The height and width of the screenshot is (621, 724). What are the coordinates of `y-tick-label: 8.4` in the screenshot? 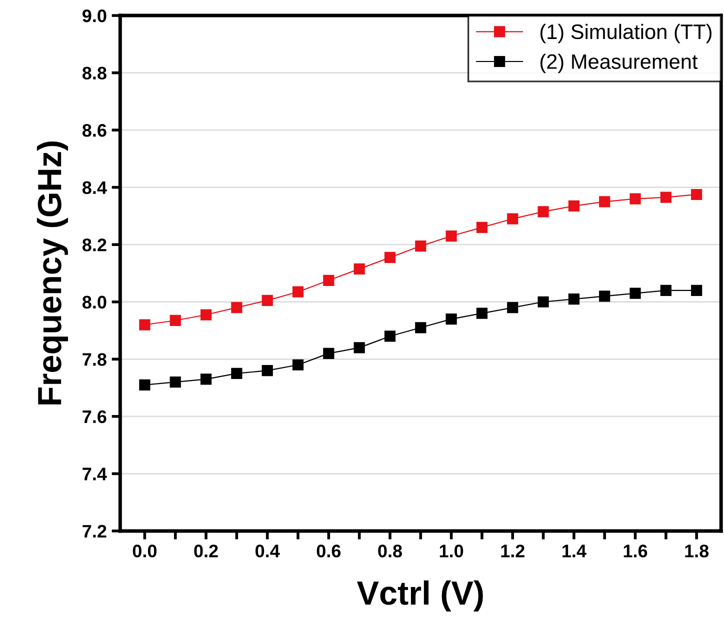 It's located at (94, 187).